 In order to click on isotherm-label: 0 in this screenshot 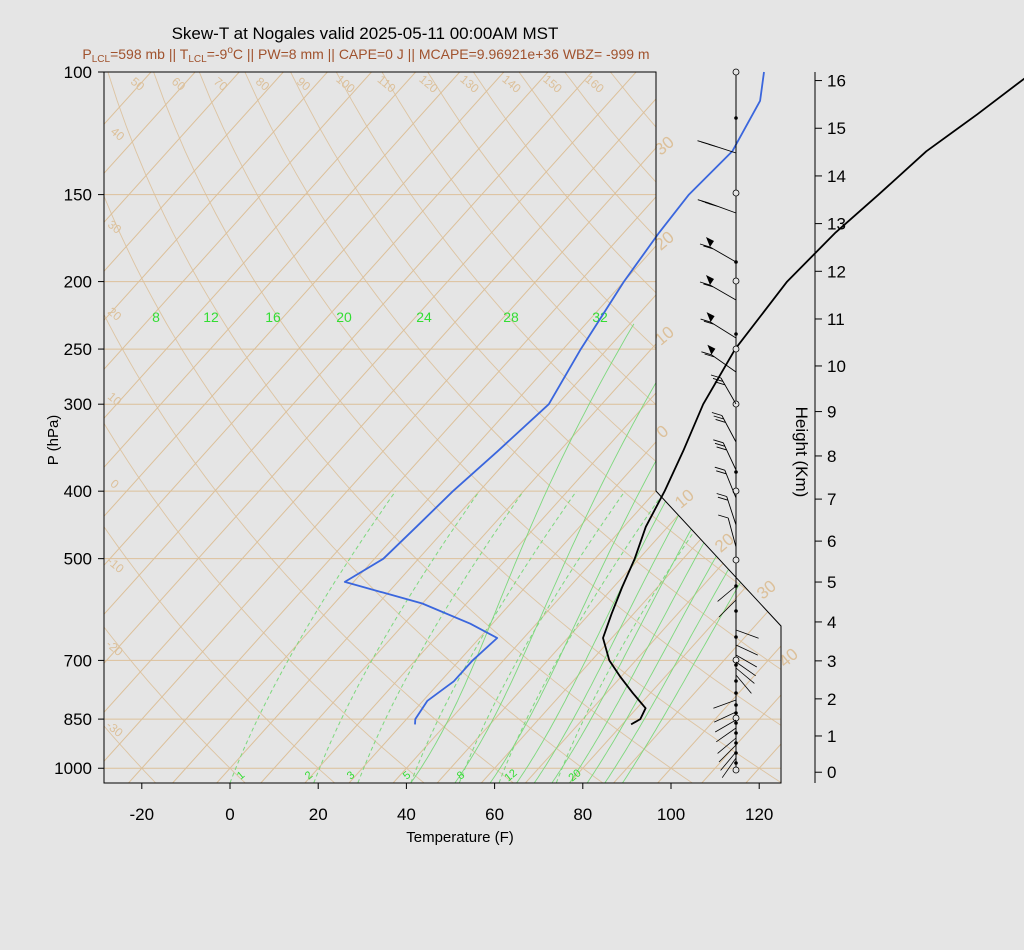, I will do `click(115, 483)`.